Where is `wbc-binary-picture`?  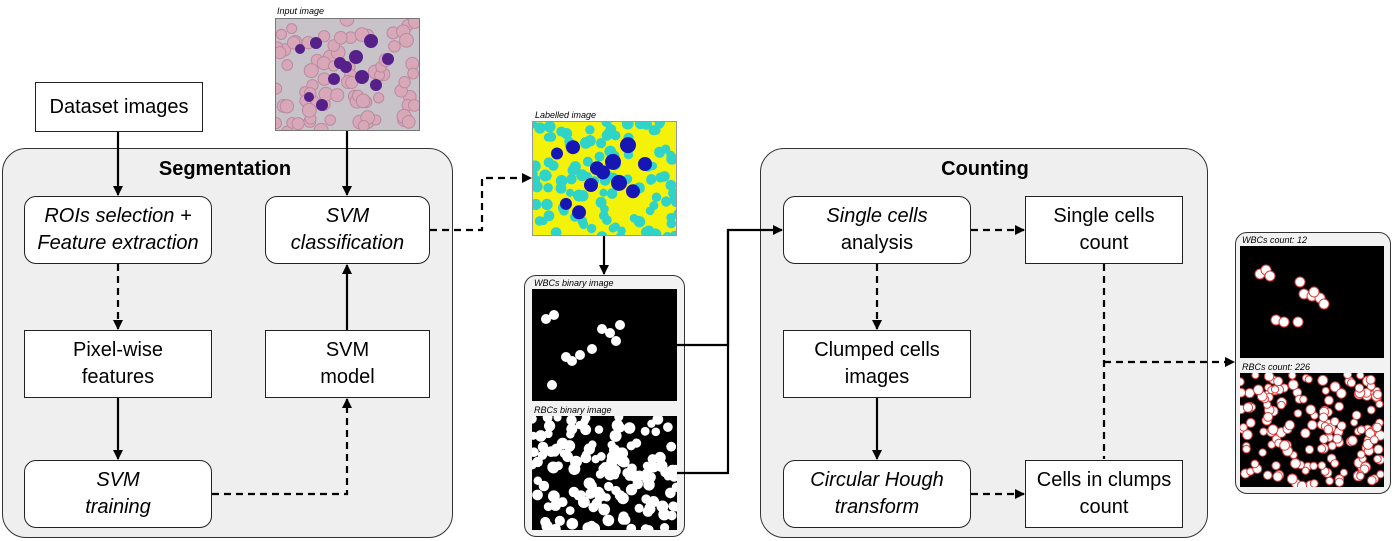
wbc-binary-picture is located at coordinates (583, 350).